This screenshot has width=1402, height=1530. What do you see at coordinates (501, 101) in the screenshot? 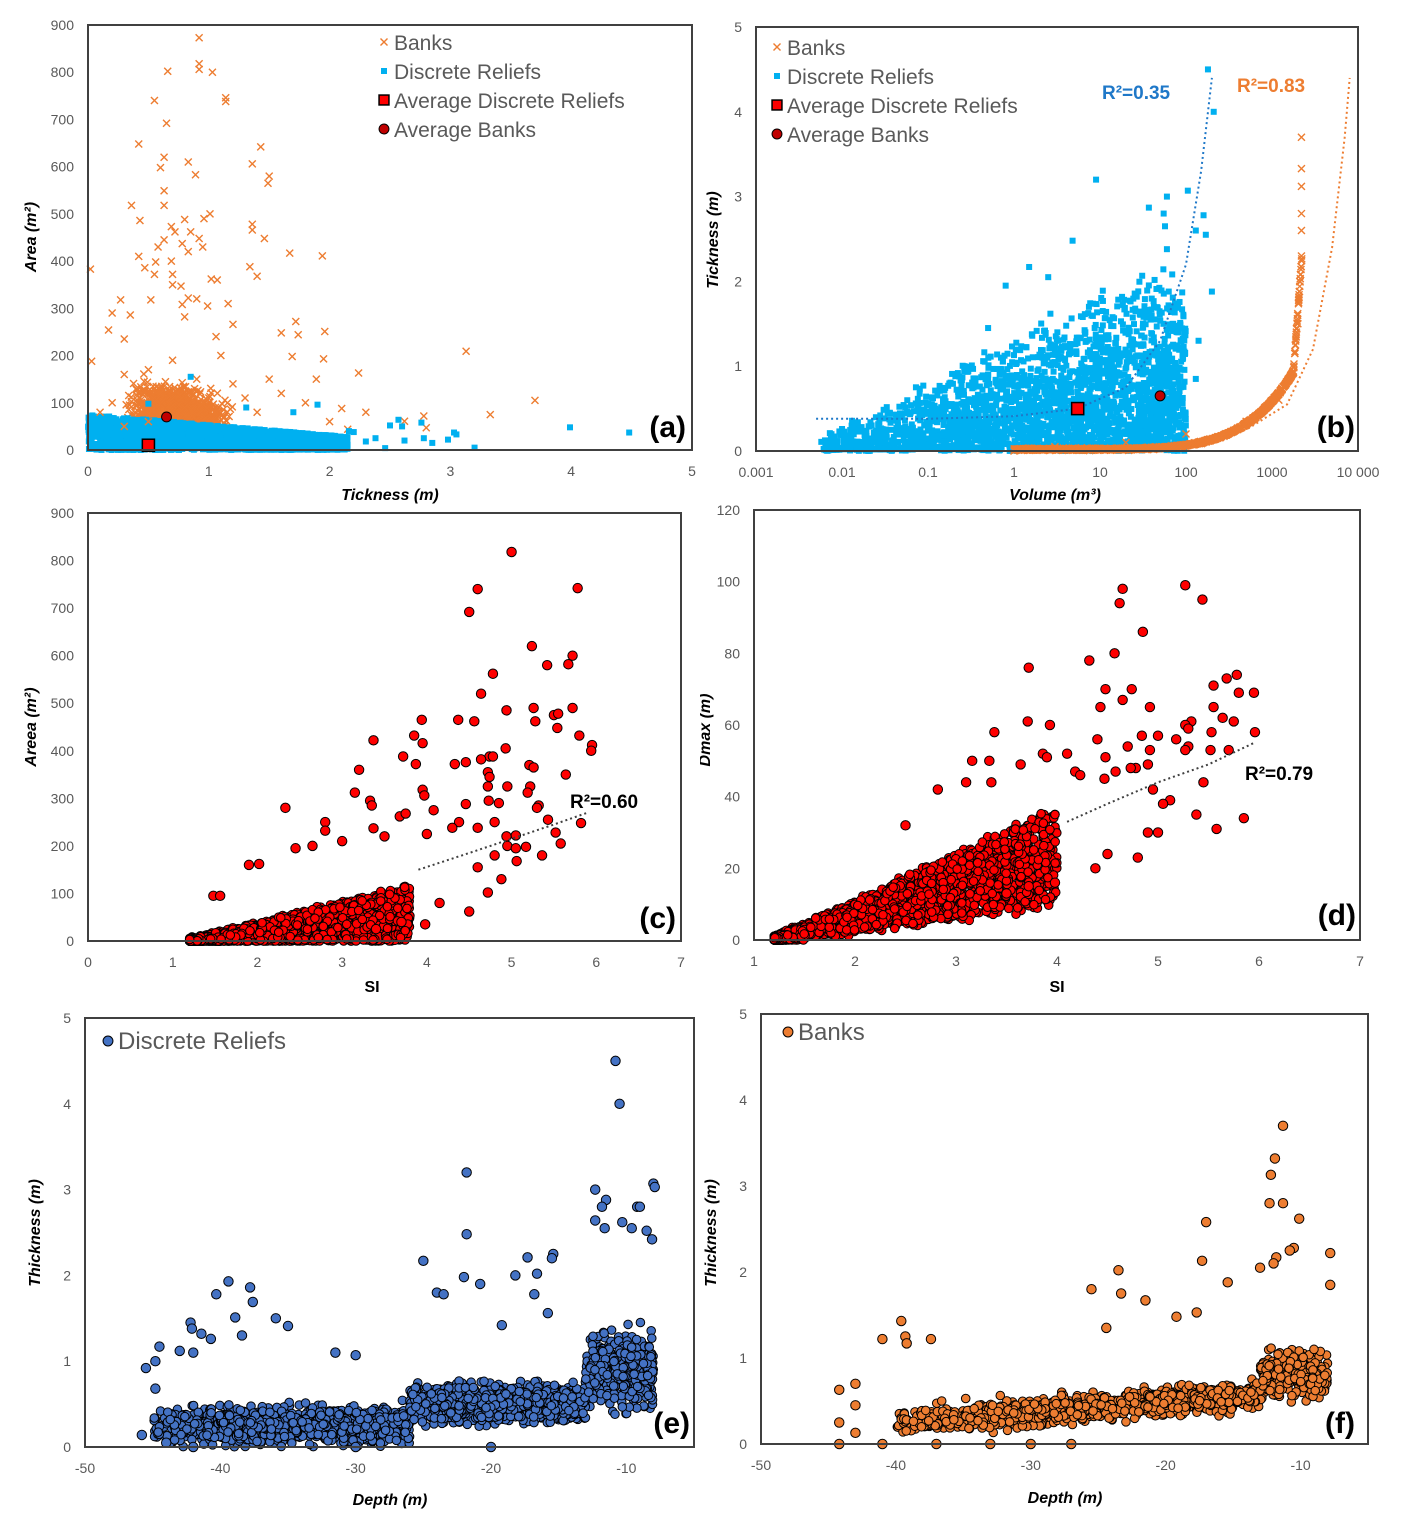
I see `chart-a-legend-item: Average Discrete Reliefs` at bounding box center [501, 101].